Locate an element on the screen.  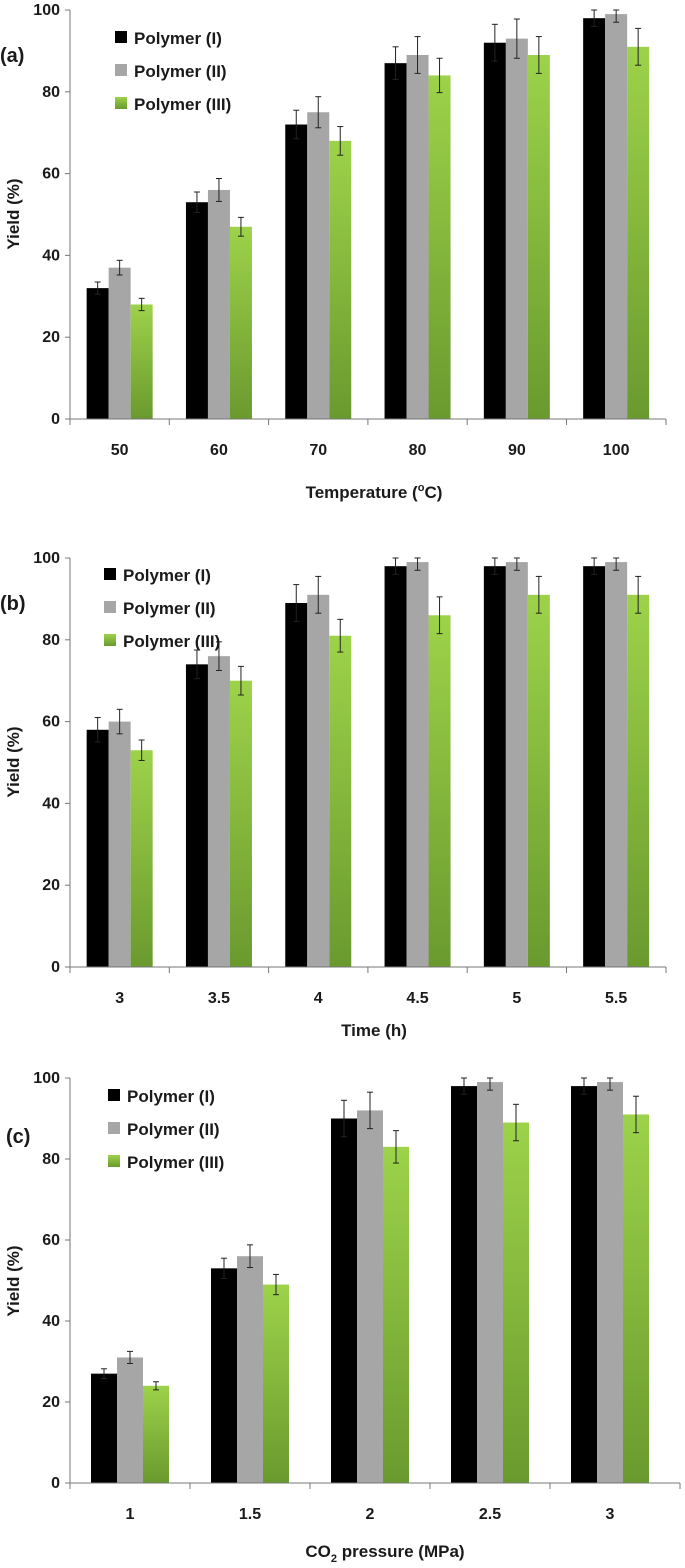
x-tick-label: 50 is located at coordinates (120, 450).